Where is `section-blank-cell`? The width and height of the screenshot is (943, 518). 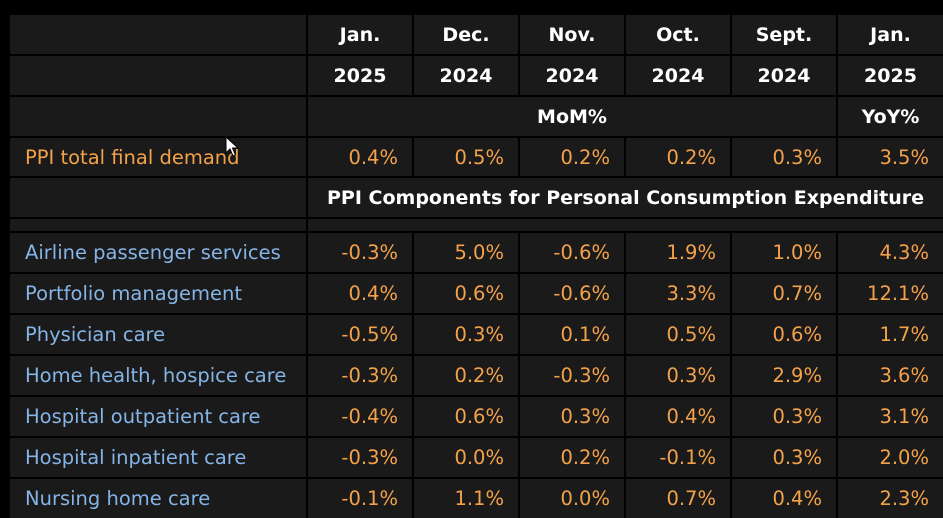
section-blank-cell is located at coordinates (158, 197).